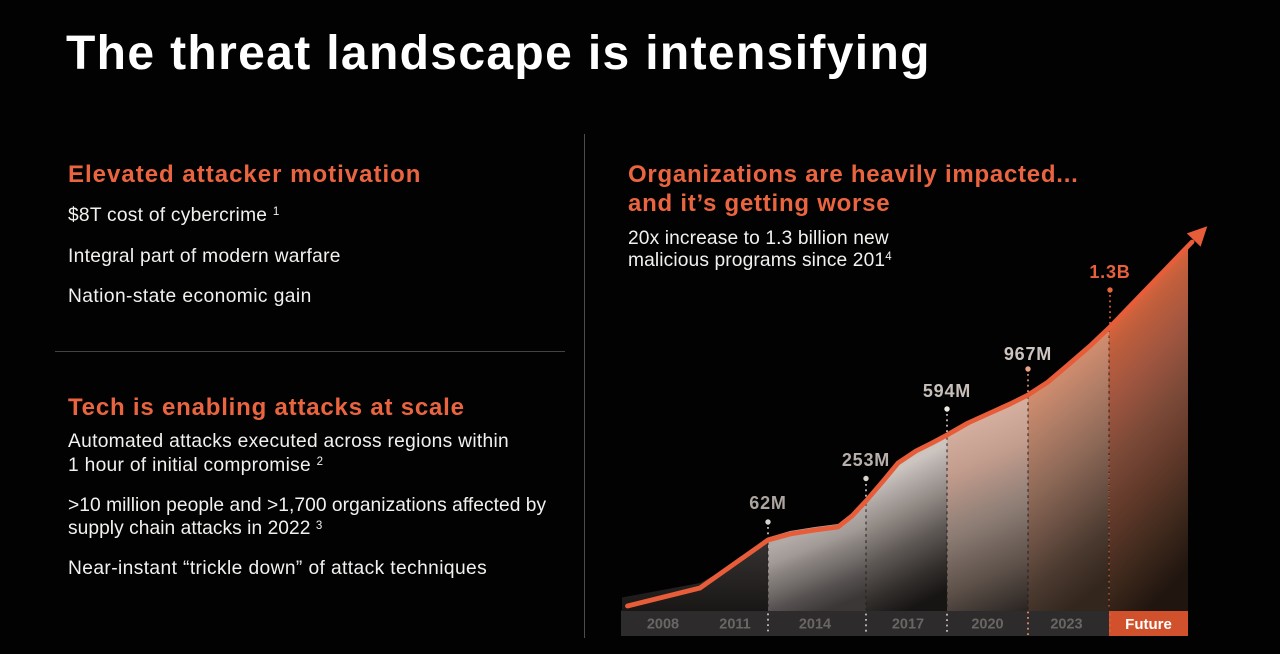 This screenshot has width=1280, height=654. Describe the element at coordinates (734, 625) in the screenshot. I see `svg-text: 2011` at that location.